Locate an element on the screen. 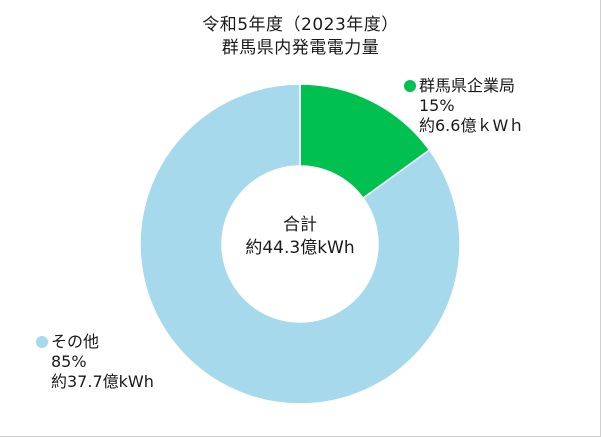  total-label-group: 合計 約44.3億kWh is located at coordinates (300, 237).